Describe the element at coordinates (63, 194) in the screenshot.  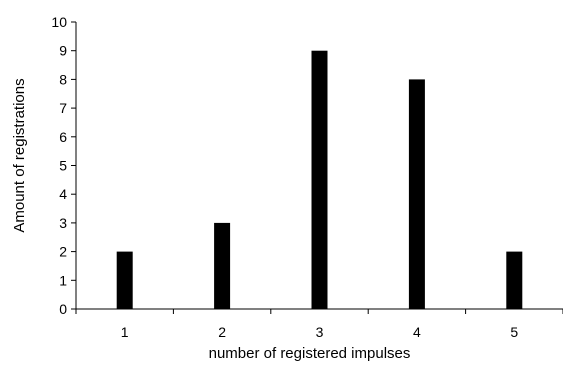
I see `y-tick-label: 4` at that location.